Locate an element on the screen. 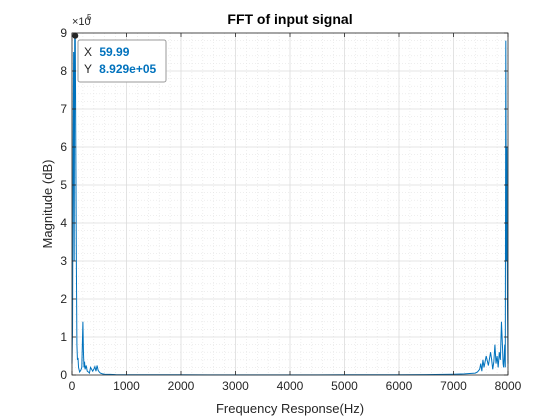  x-tick-label: 8000 is located at coordinates (508, 386).